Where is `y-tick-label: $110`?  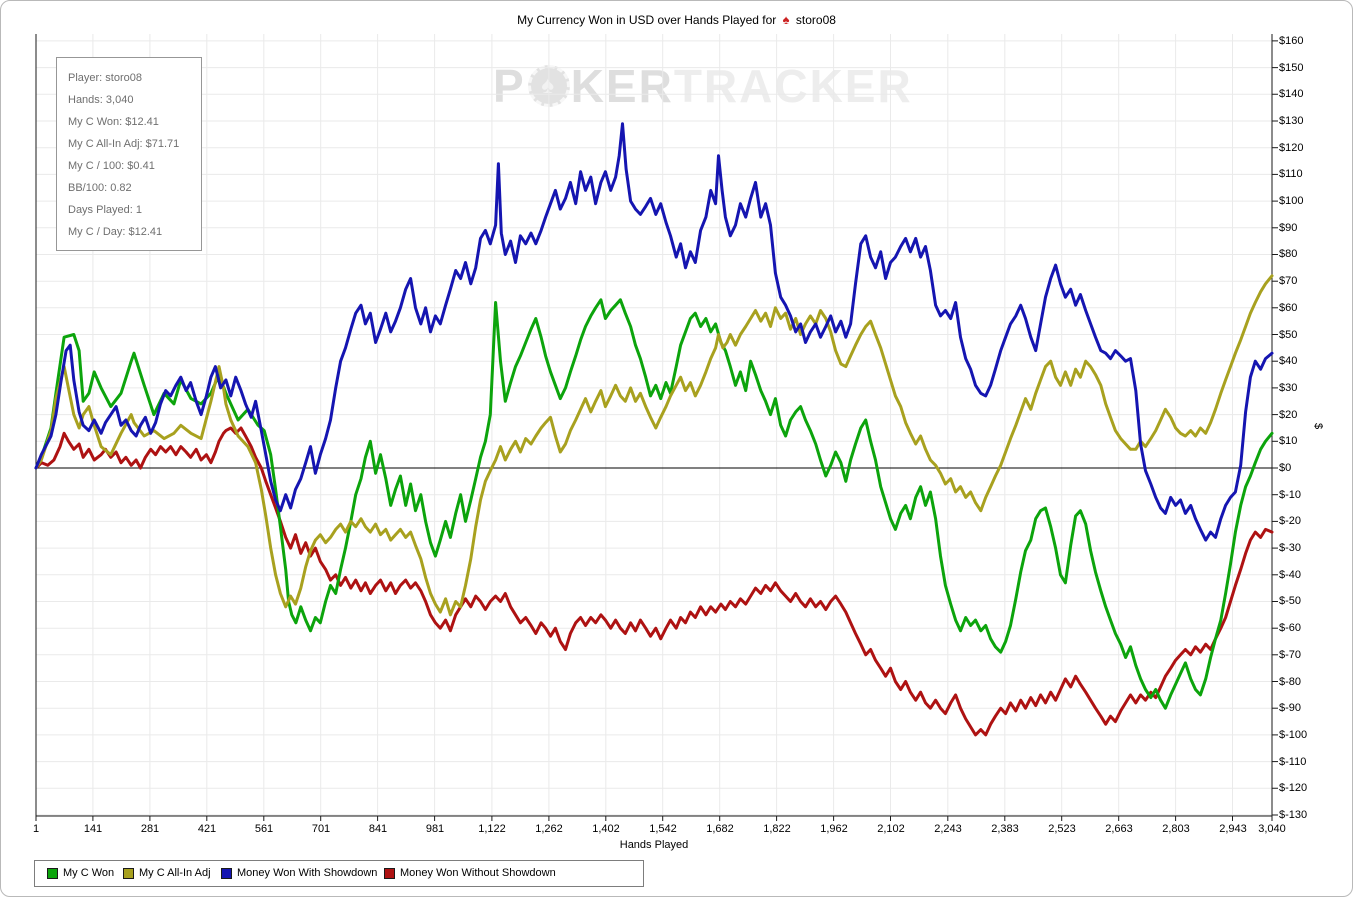 y-tick-label: $110 is located at coordinates (1291, 174).